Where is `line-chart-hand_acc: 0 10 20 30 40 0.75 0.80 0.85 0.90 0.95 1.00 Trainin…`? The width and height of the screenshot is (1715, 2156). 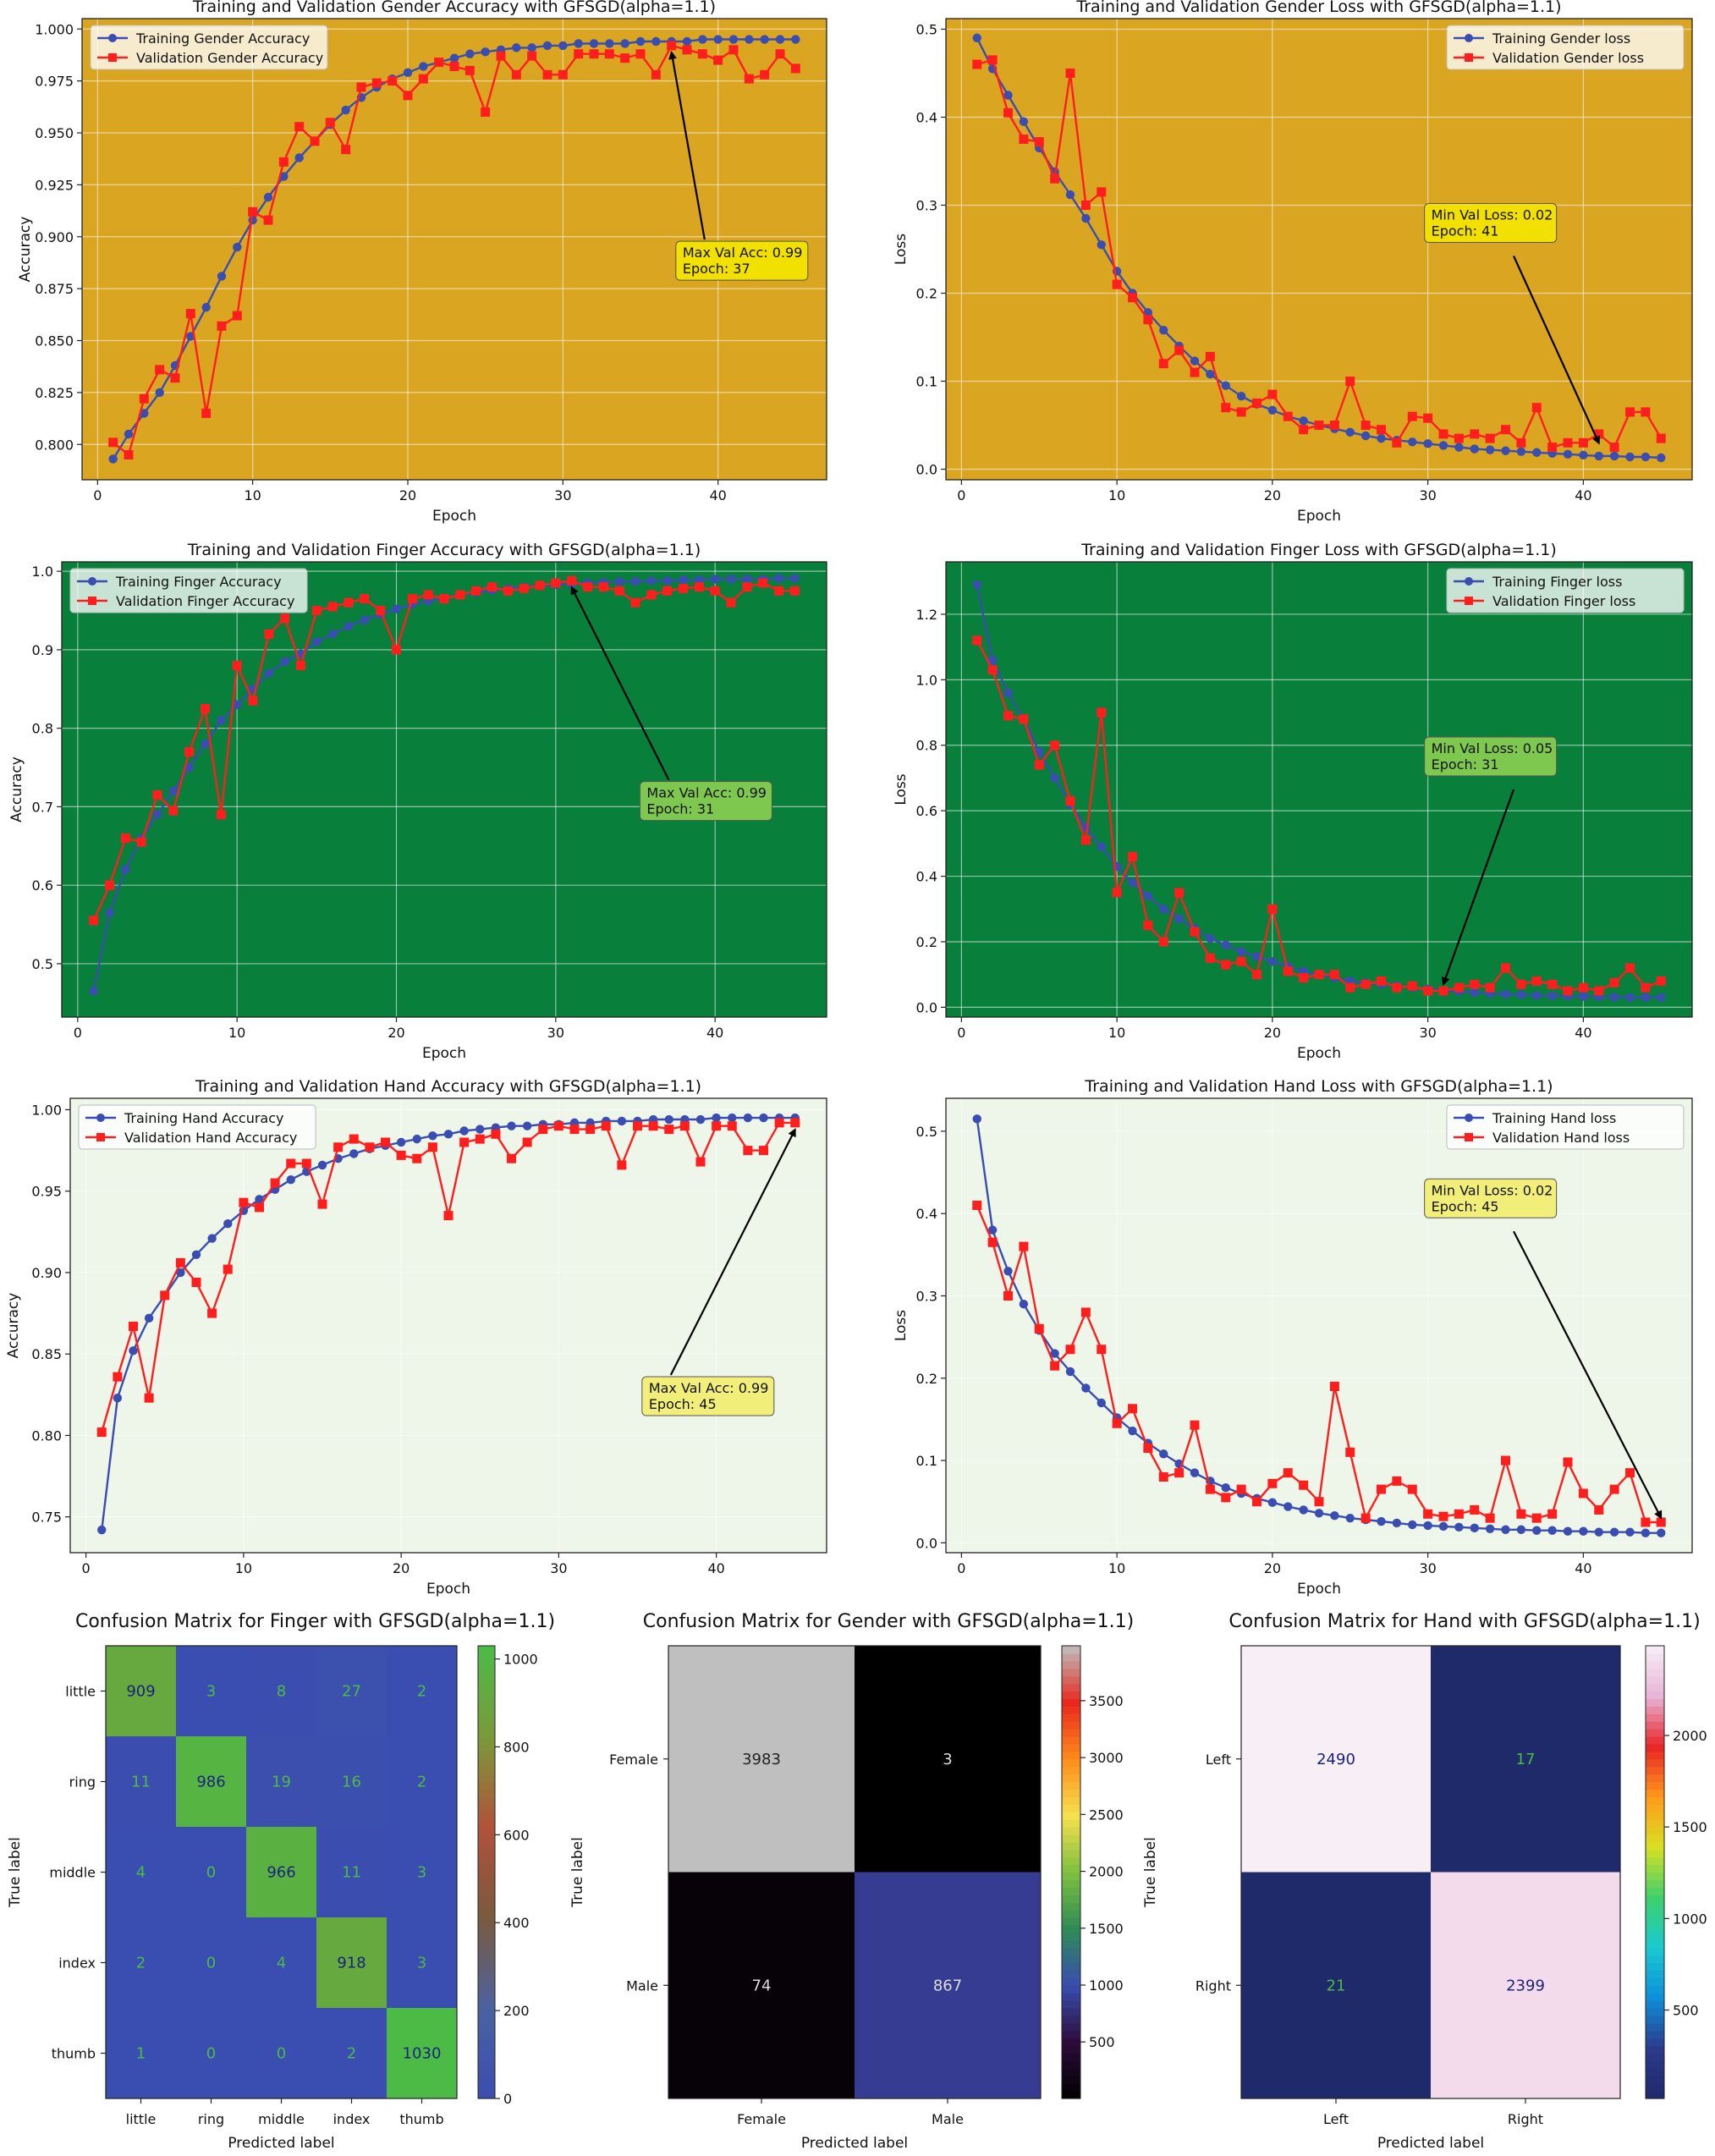 line-chart-hand_acc: 0 10 20 30 40 0.75 0.80 0.85 0.90 0.95 1.00 Trainin… is located at coordinates (416, 1337).